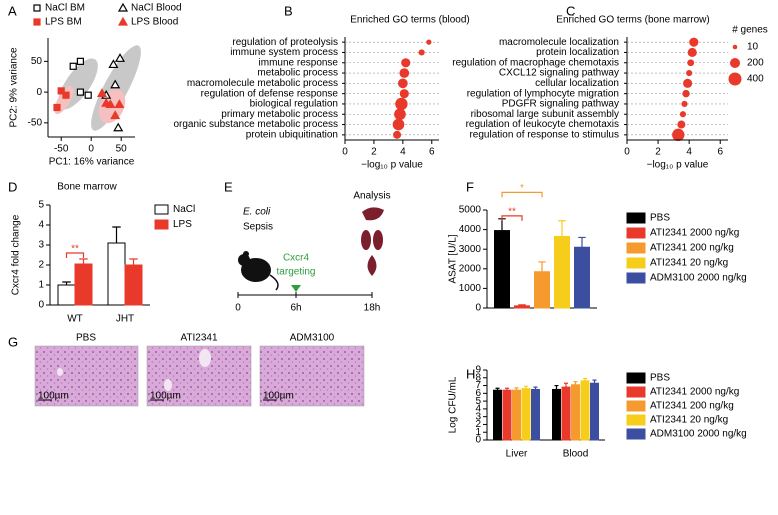  Describe the element at coordinates (13, 341) in the screenshot. I see `panel-label: G` at that location.